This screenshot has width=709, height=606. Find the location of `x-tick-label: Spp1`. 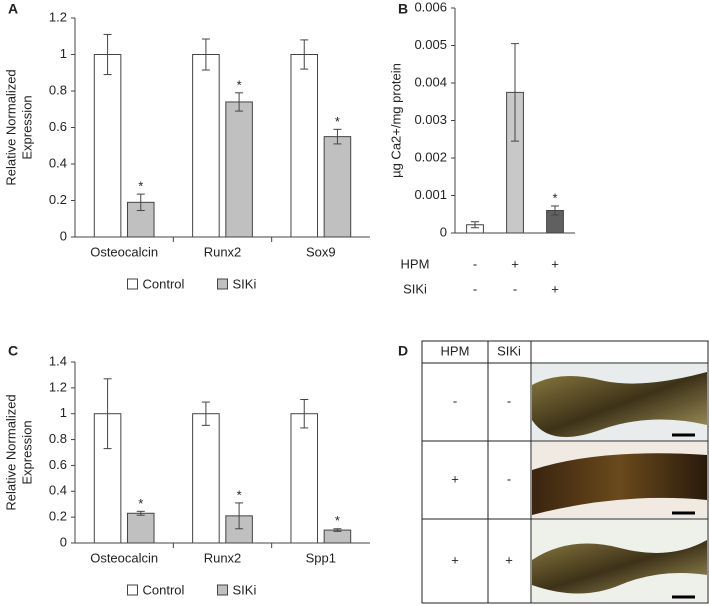

x-tick-label: Spp1 is located at coordinates (321, 557).